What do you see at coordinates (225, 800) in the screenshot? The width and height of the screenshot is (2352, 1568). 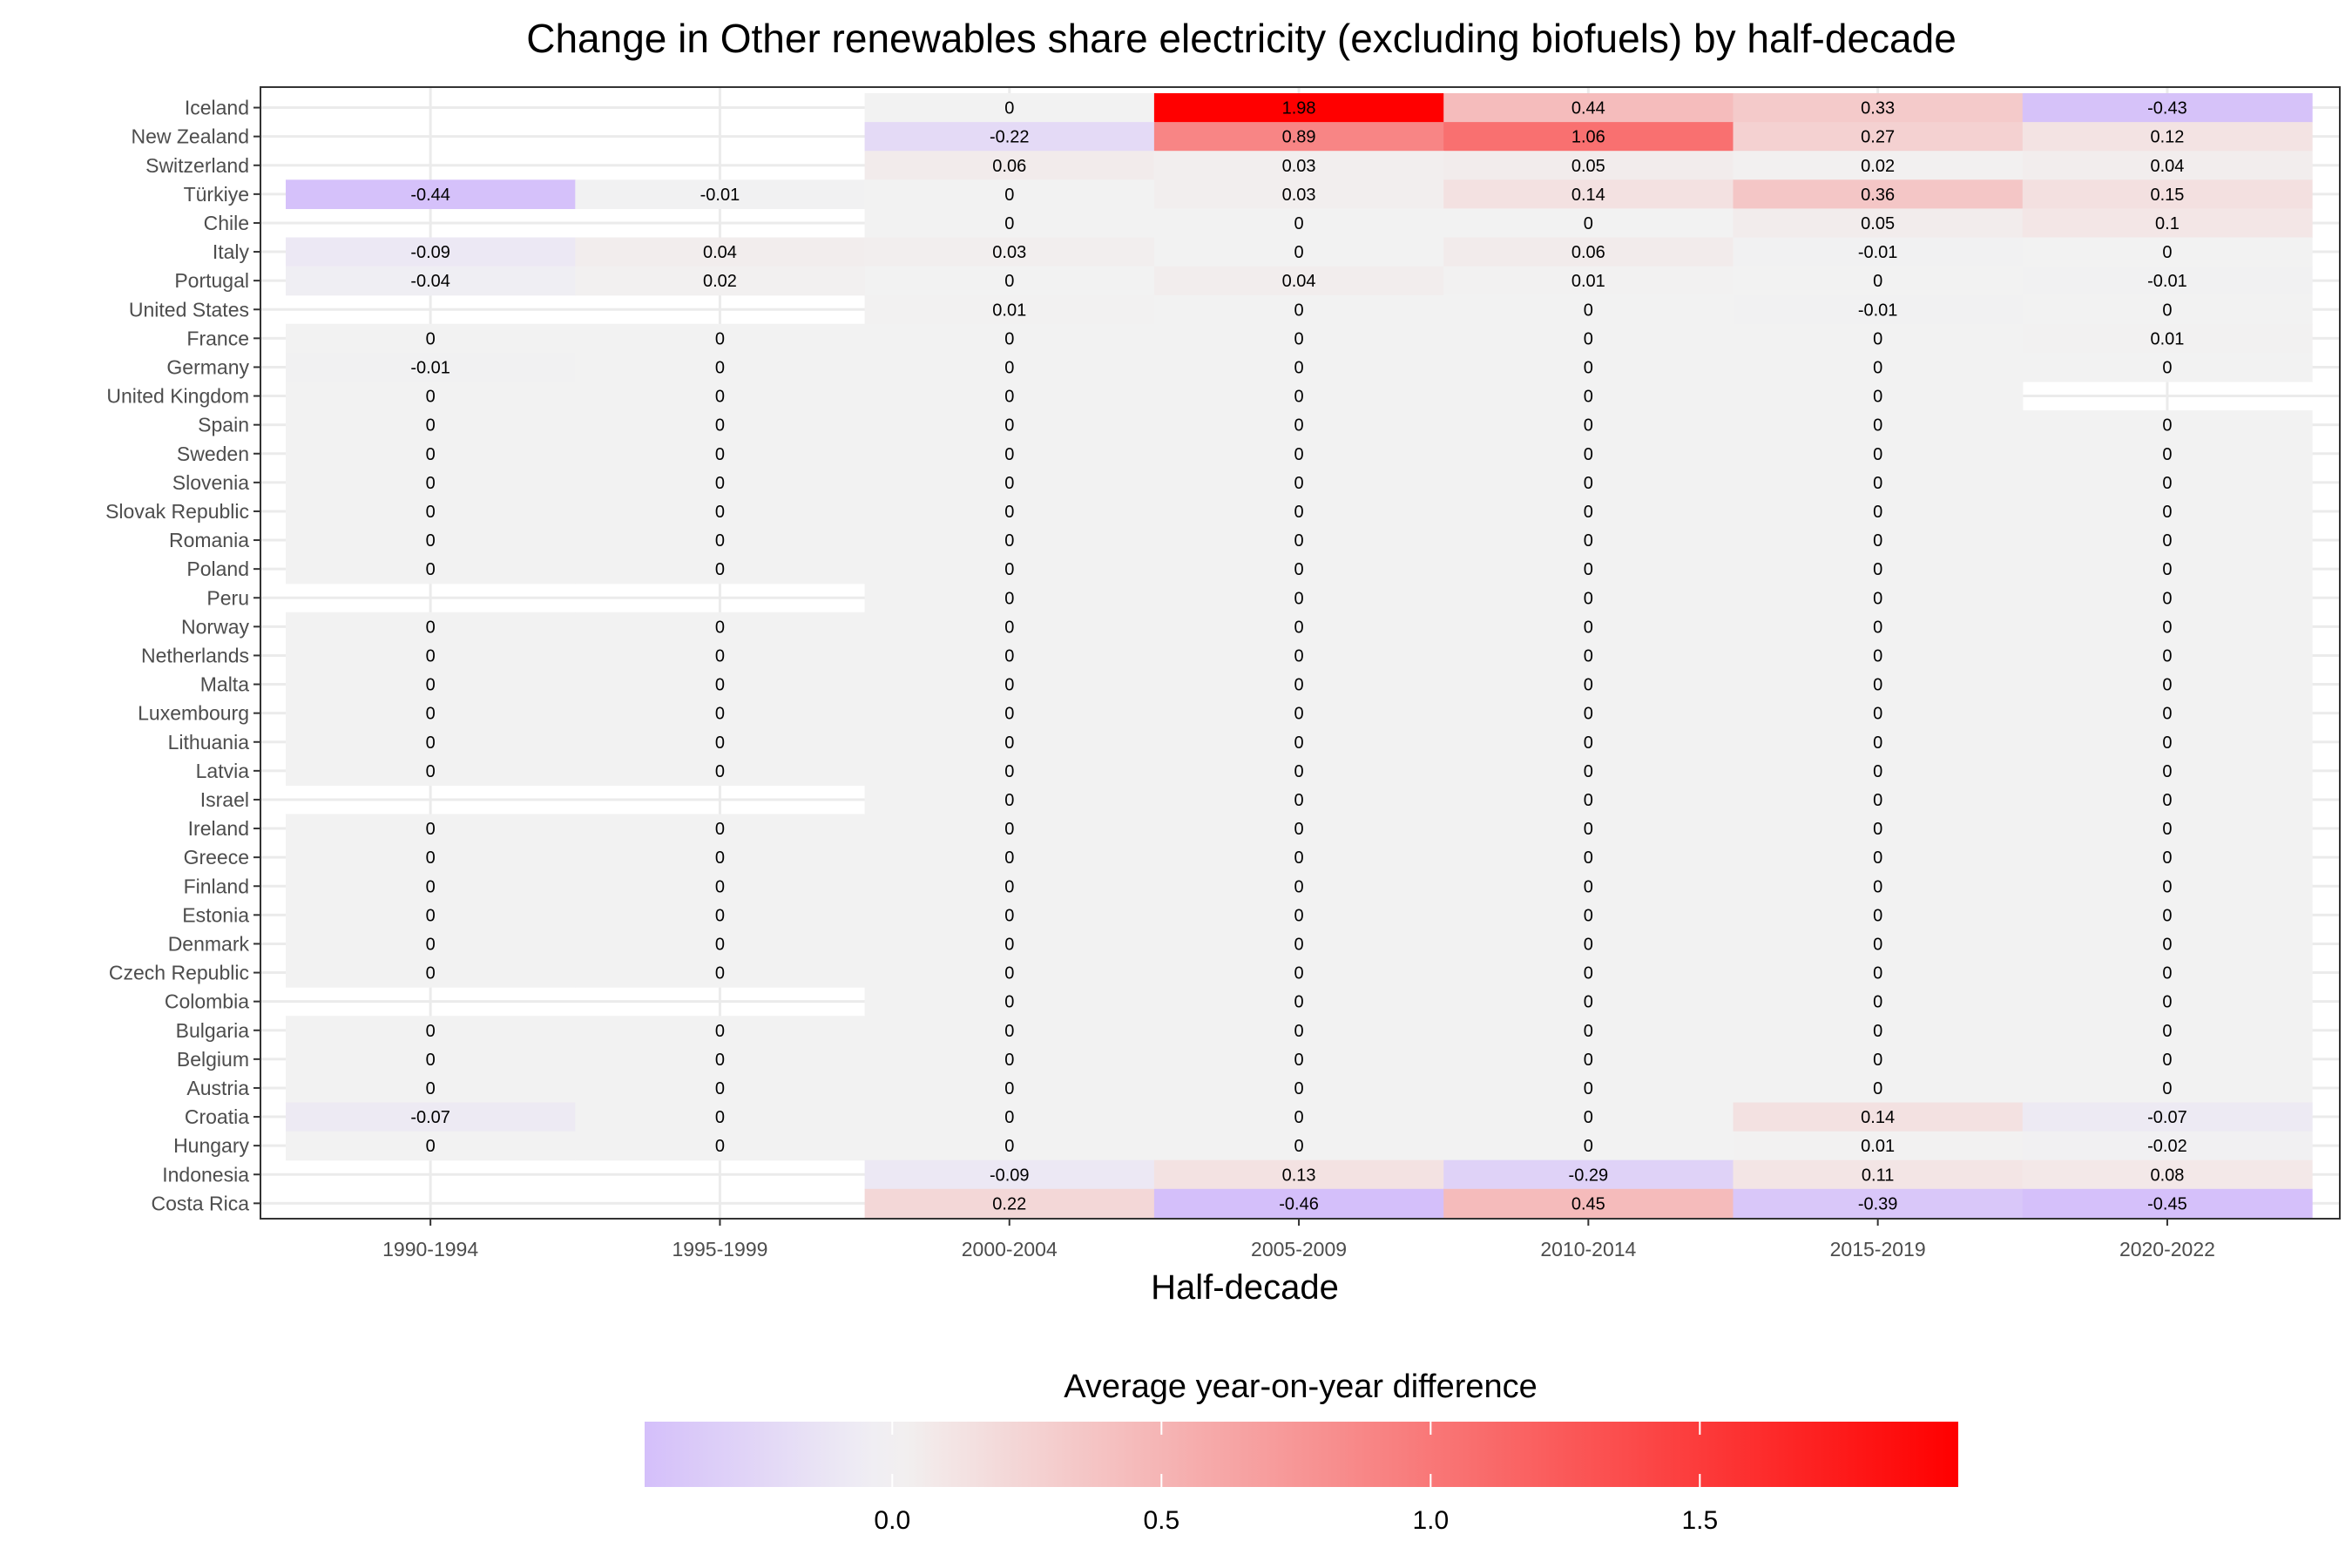 I see `y-tick-label: Israel` at bounding box center [225, 800].